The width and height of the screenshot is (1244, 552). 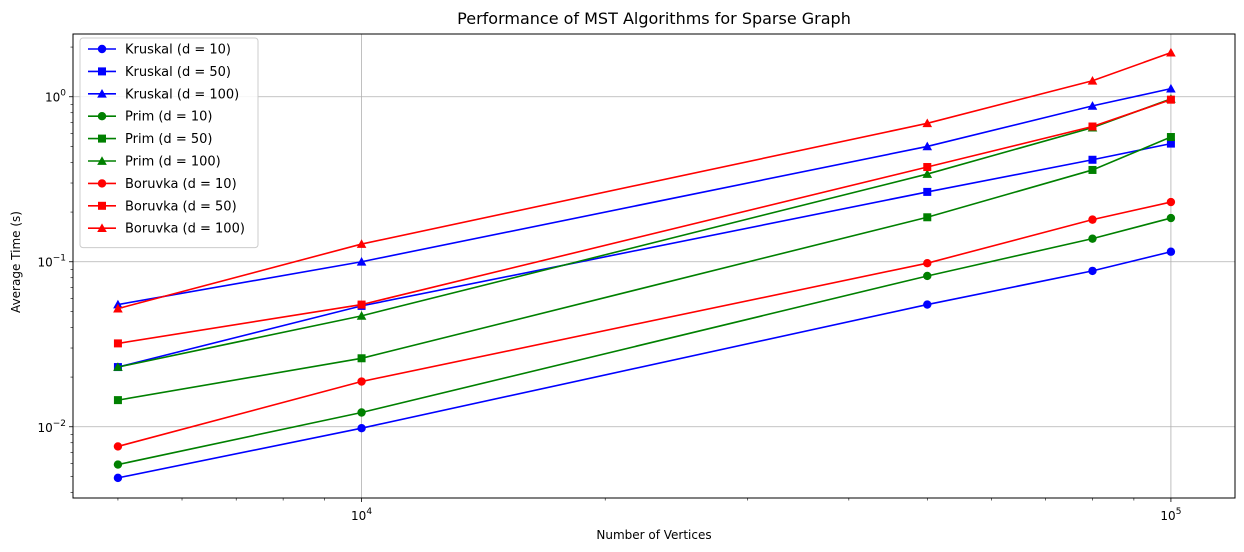 What do you see at coordinates (181, 184) in the screenshot?
I see `legend-label: Boruvka (d = 10)` at bounding box center [181, 184].